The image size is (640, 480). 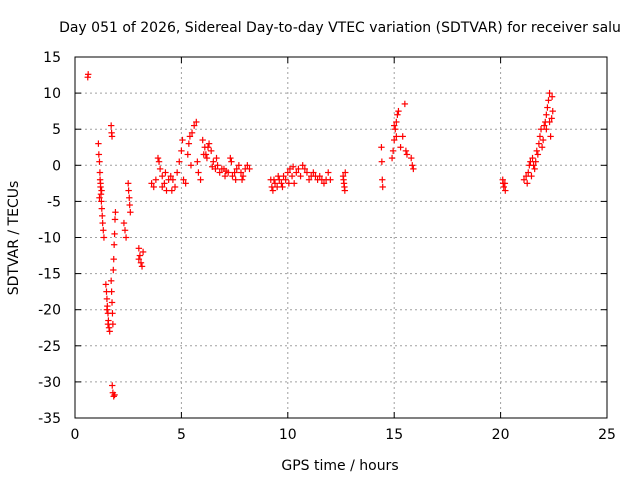 I want to click on y-tick-label: -15, so click(x=49, y=275).